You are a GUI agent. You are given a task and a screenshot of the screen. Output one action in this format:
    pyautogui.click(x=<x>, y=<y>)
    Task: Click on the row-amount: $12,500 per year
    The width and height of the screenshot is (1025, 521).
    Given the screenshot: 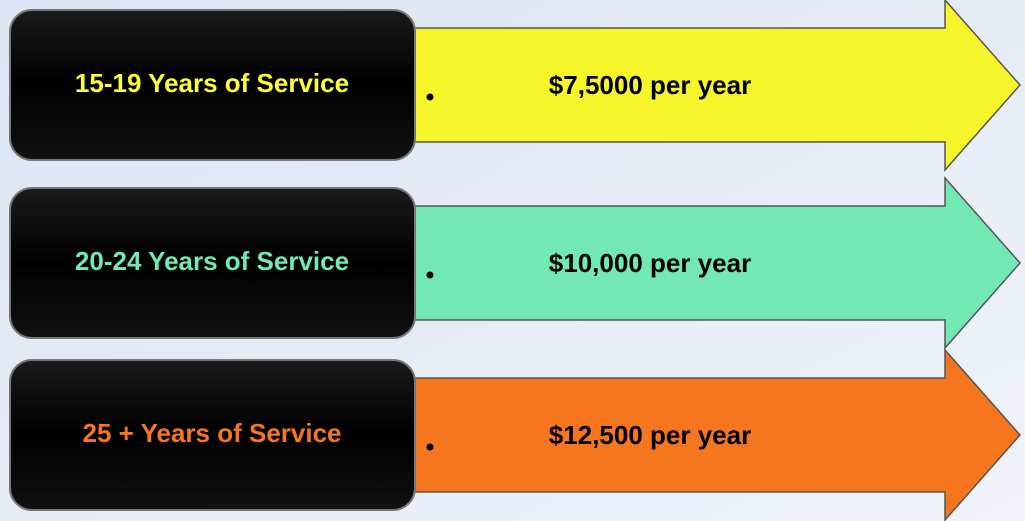 What is the action you would take?
    pyautogui.click(x=650, y=435)
    